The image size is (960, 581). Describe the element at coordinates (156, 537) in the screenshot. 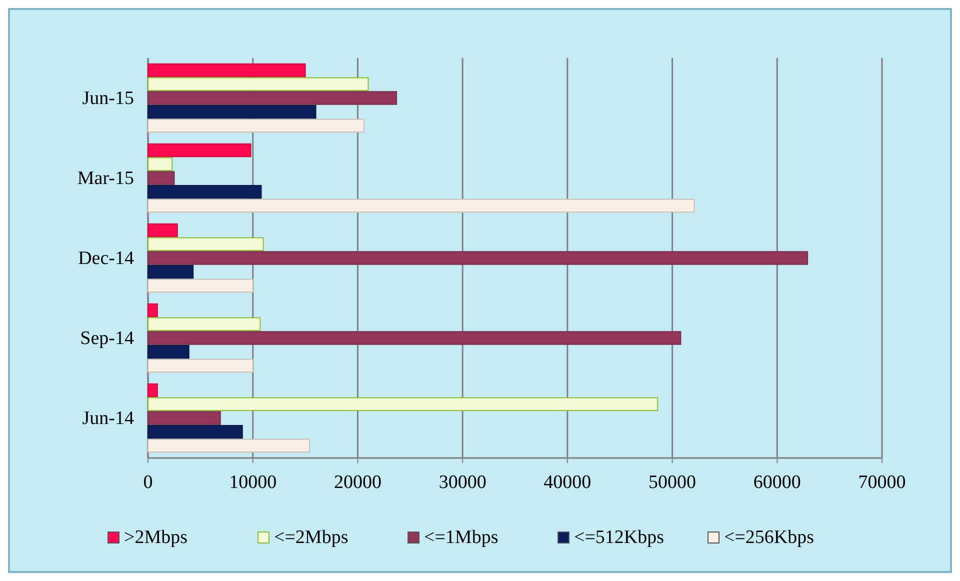

I see `legend-label: >2Mbps` at that location.